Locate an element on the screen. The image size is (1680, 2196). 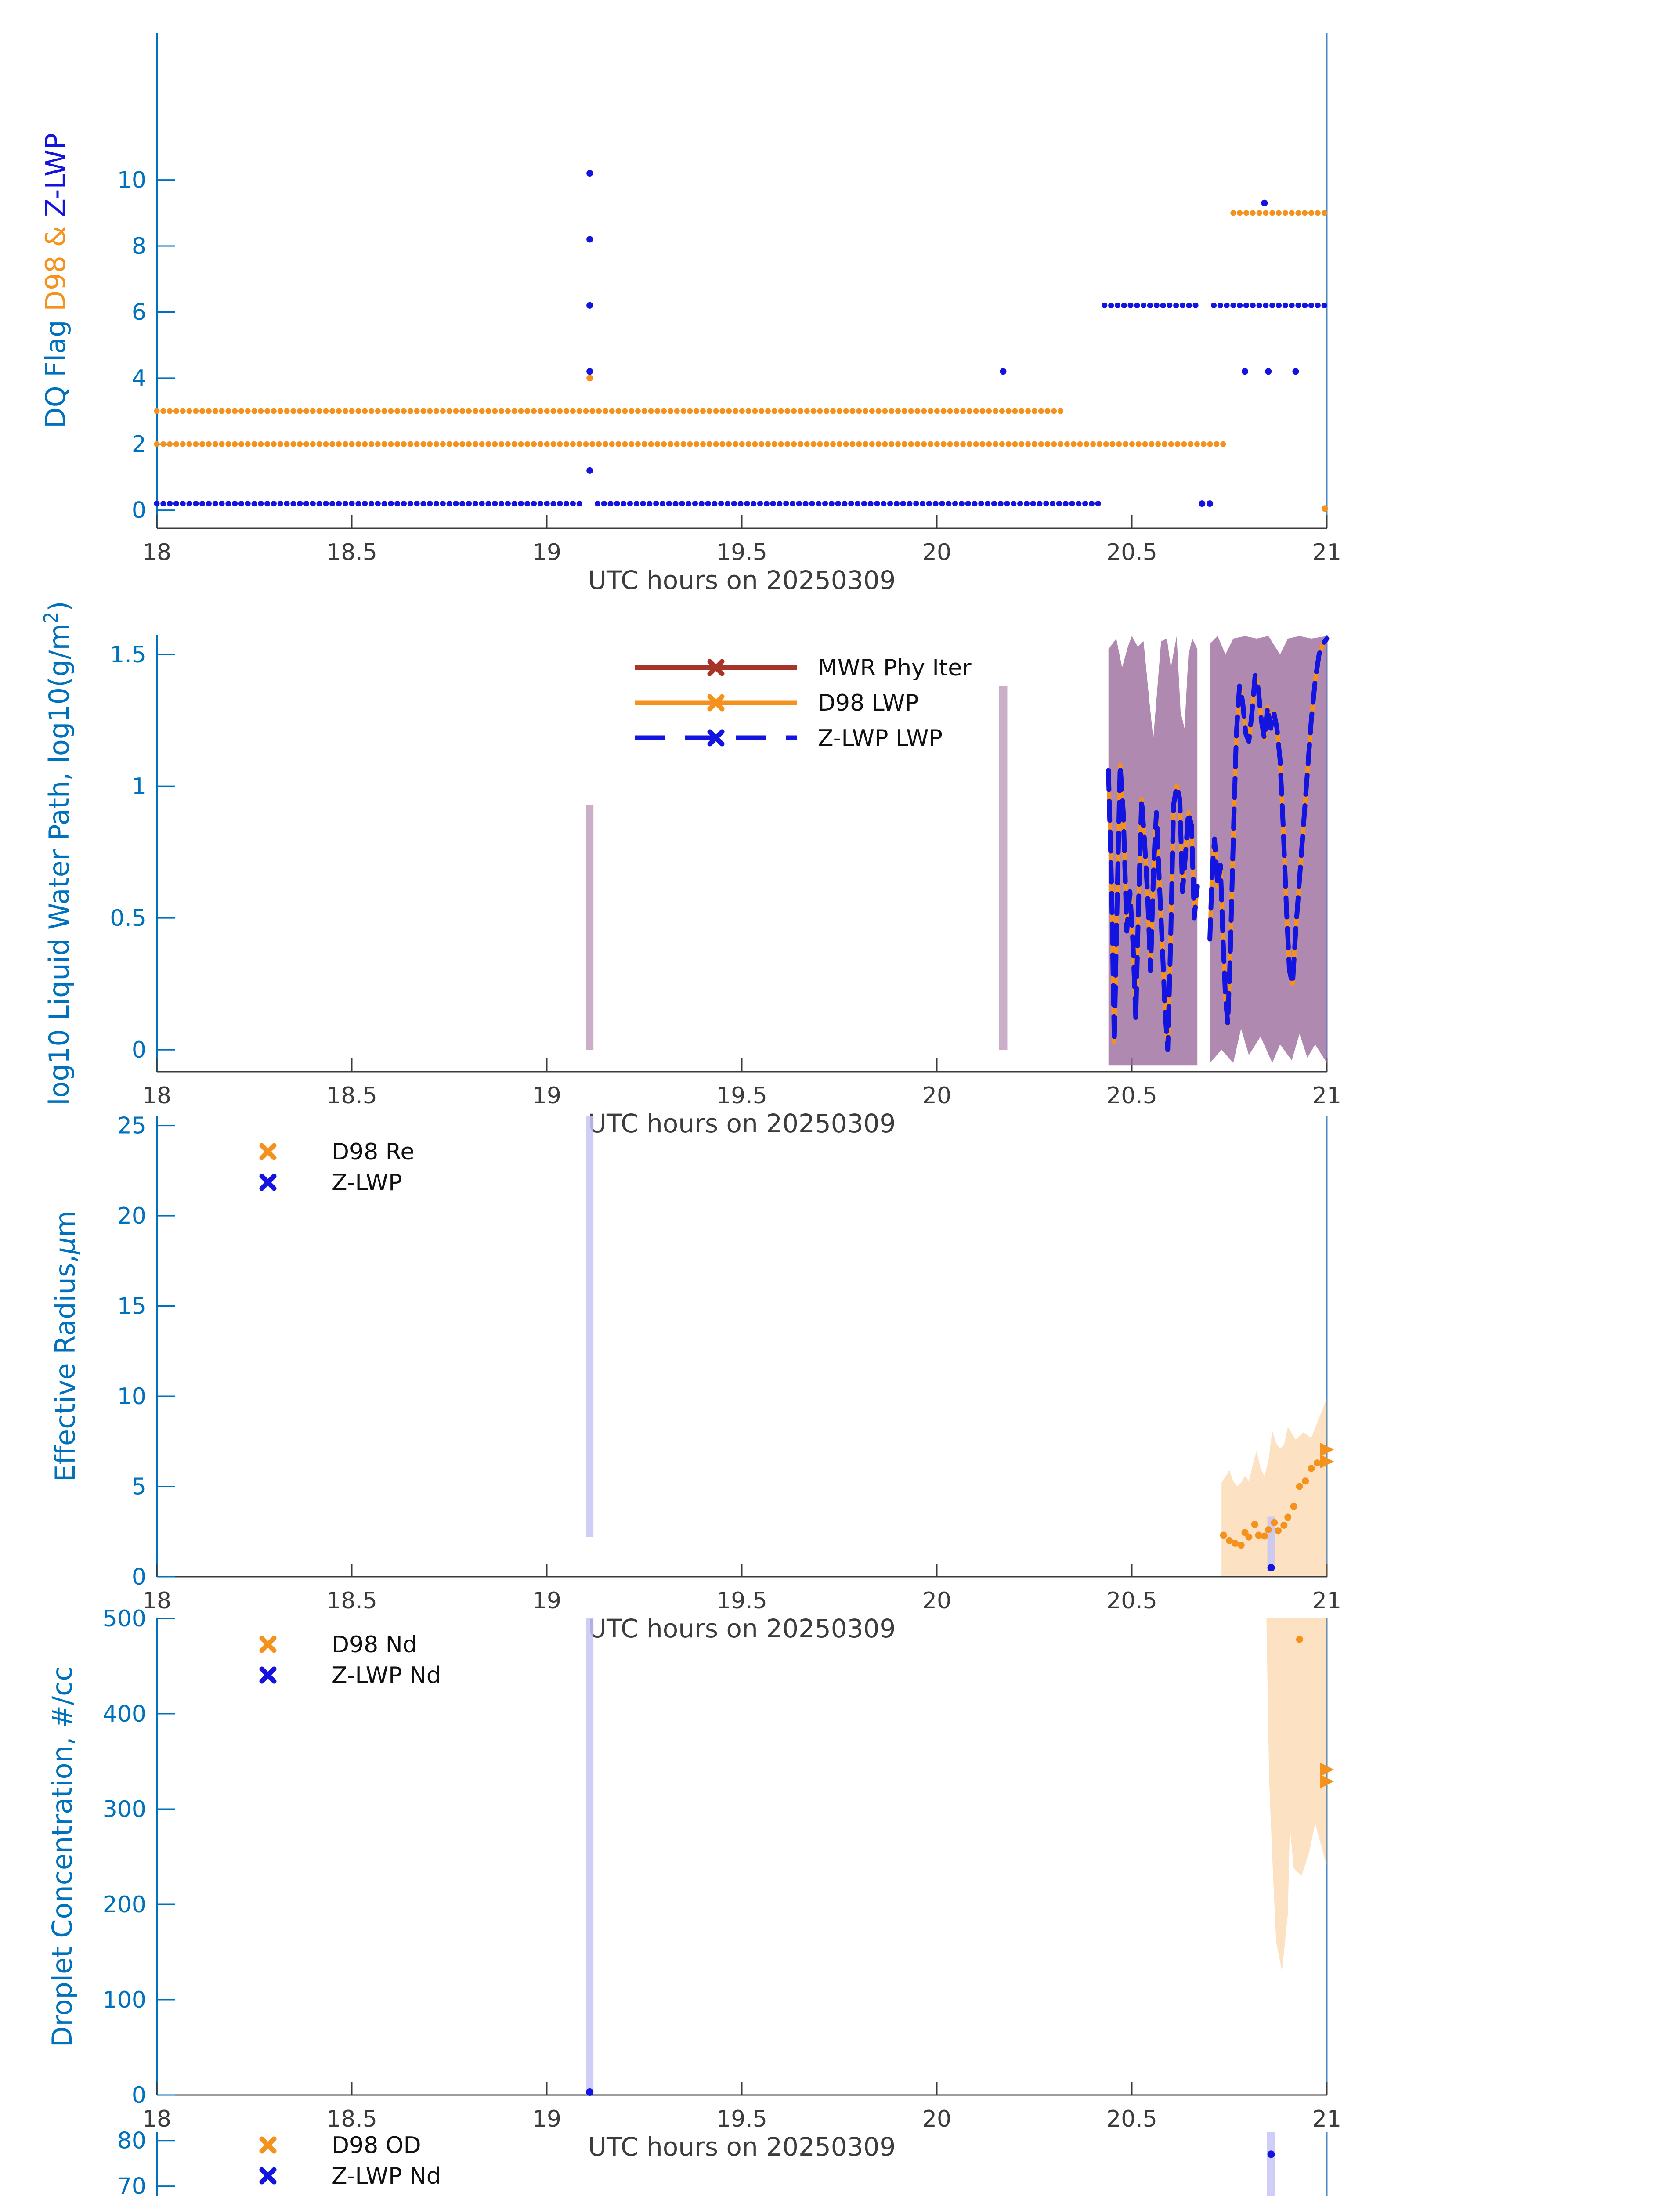
y-tick-label: 500 is located at coordinates (124, 1619).